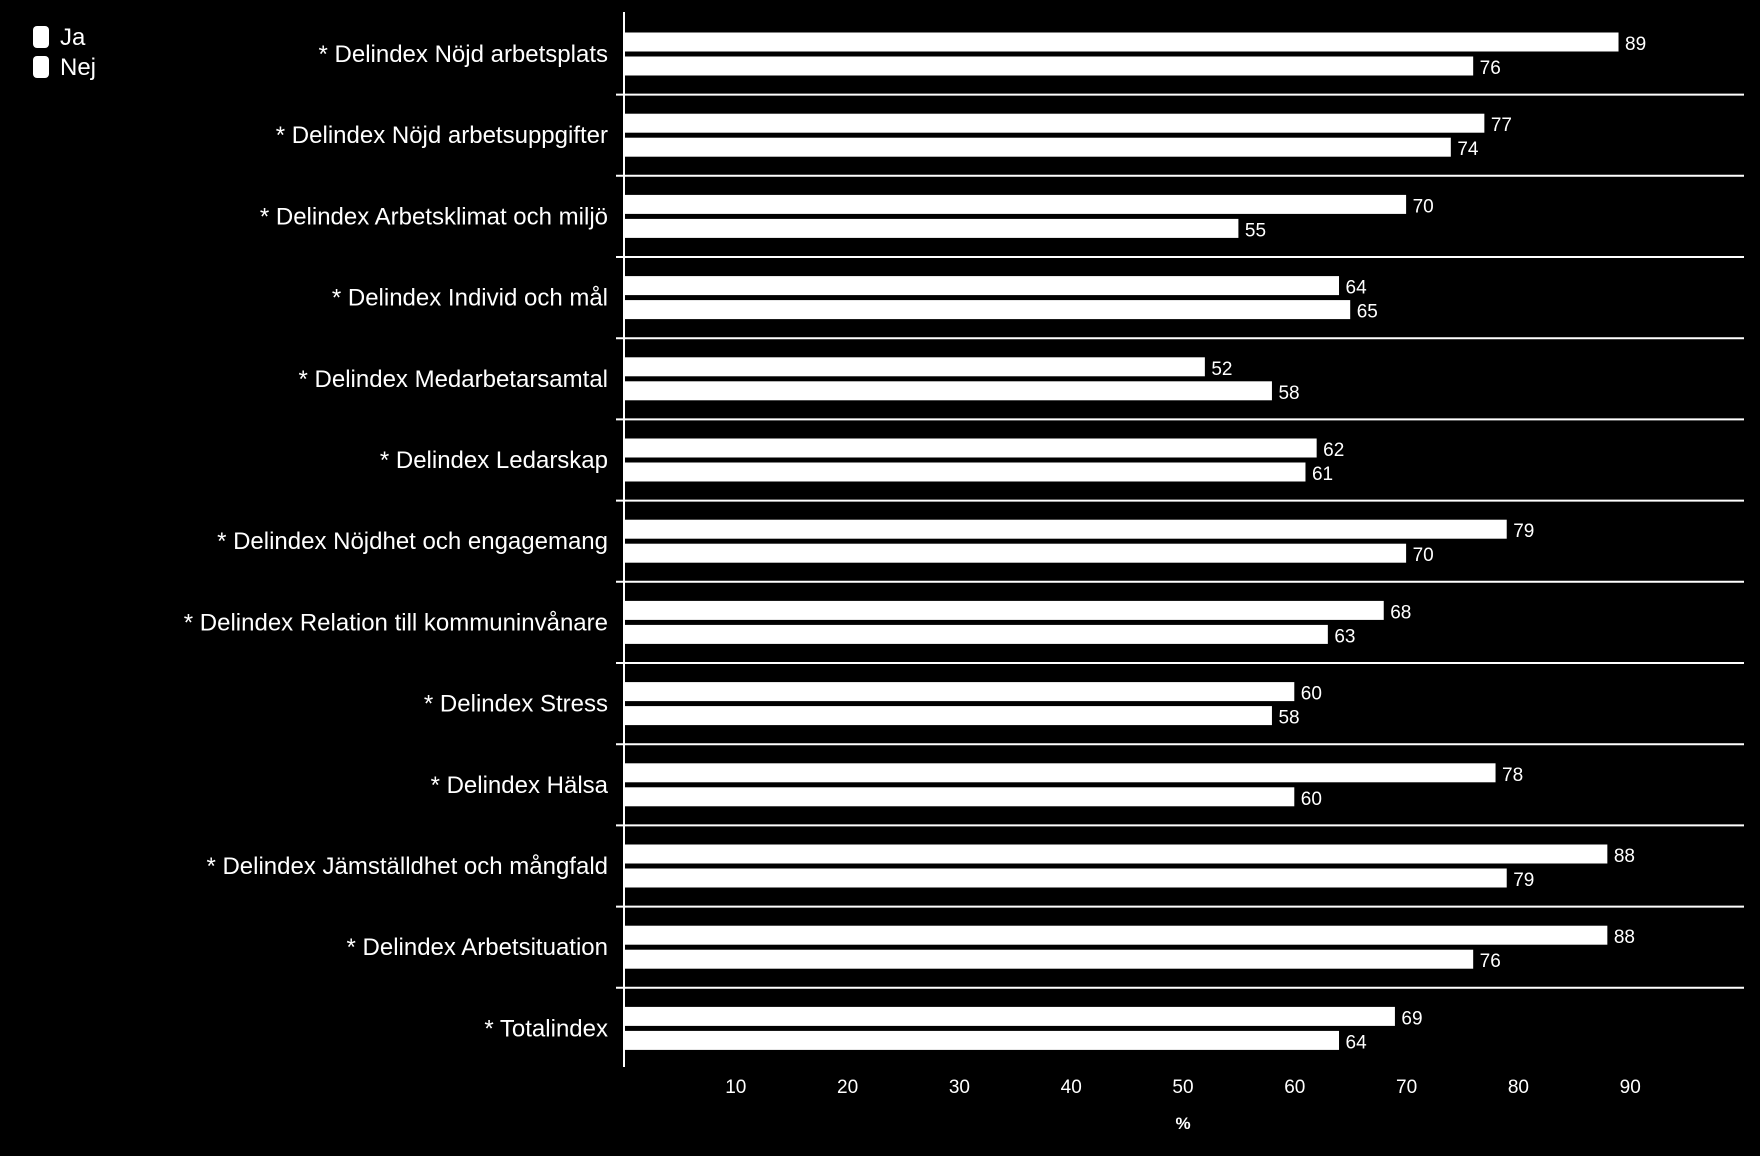  Describe the element at coordinates (78, 67) in the screenshot. I see `legend-label: Nej` at that location.